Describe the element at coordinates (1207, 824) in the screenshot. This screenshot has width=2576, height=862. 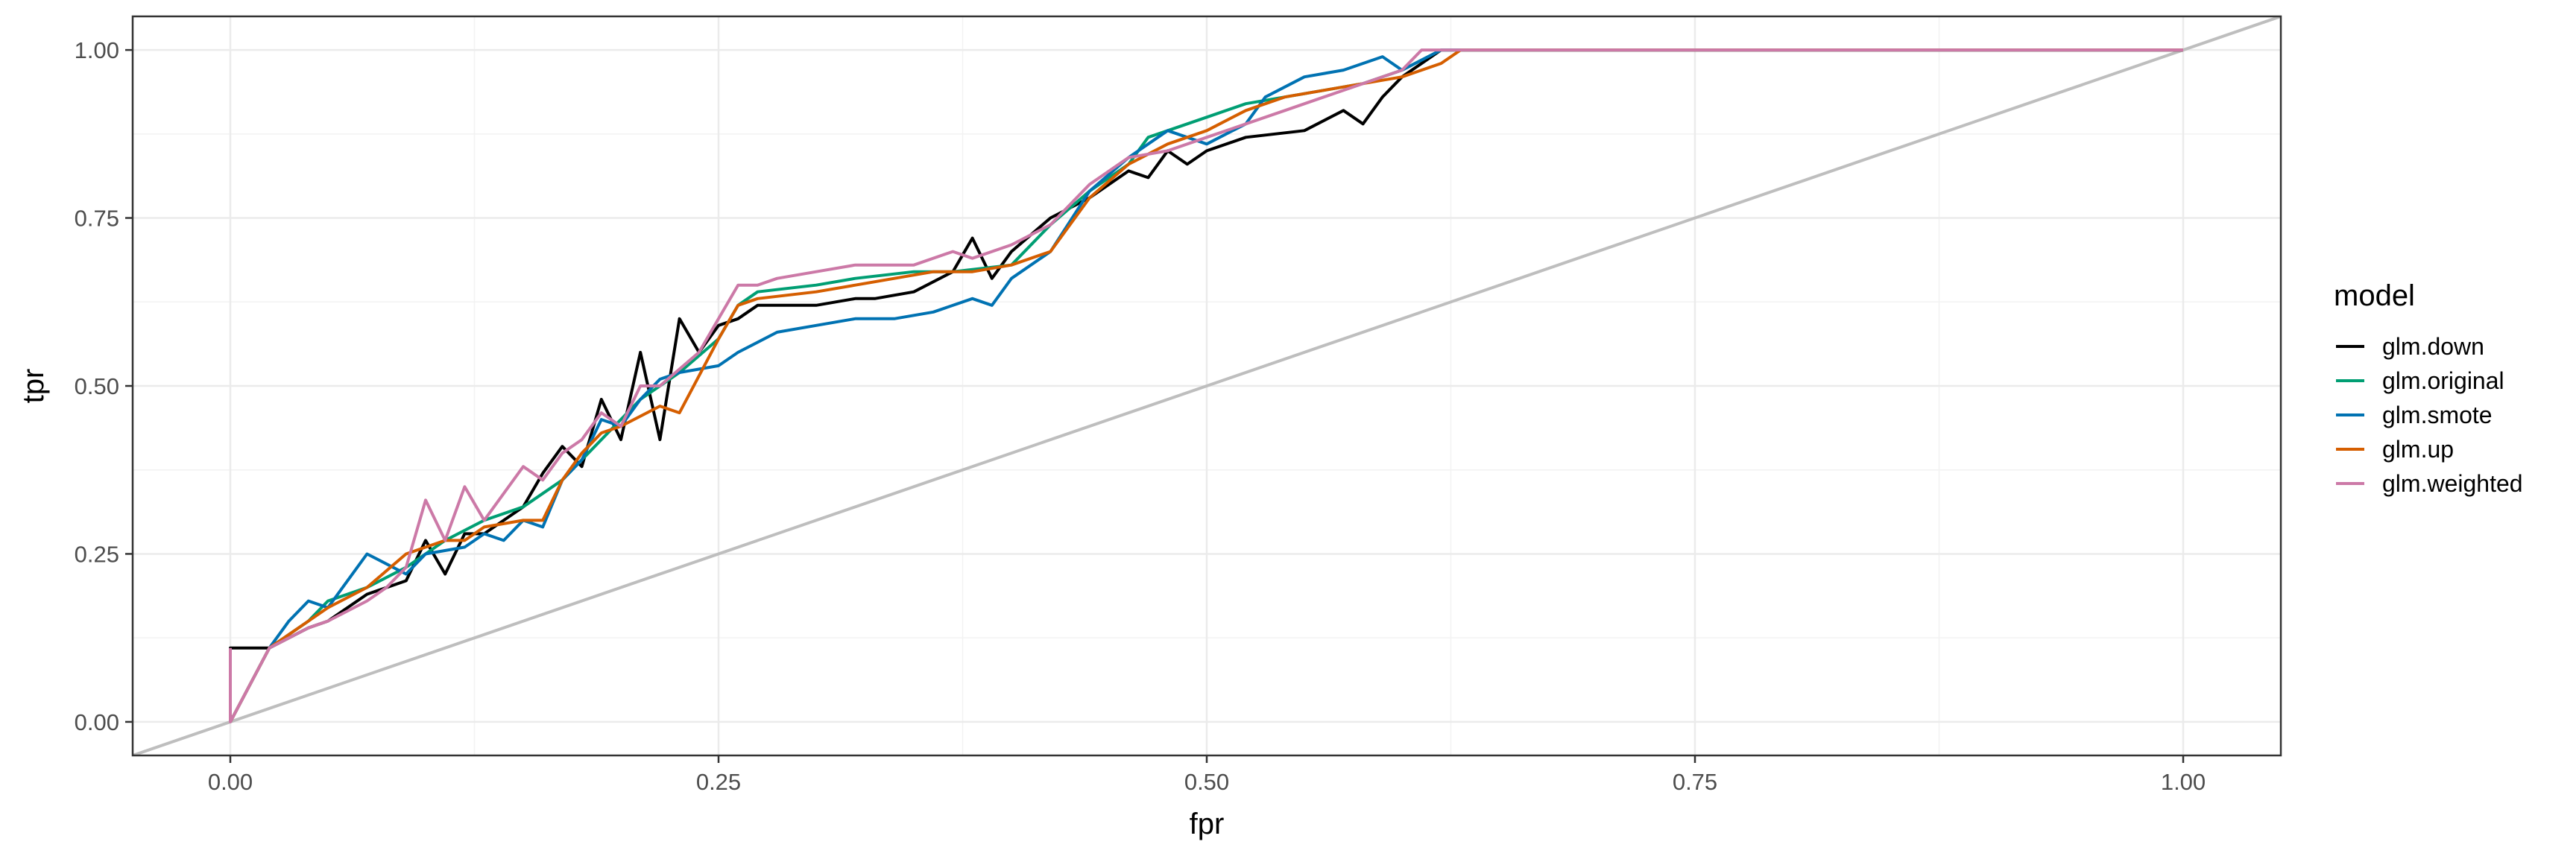
I see `x-axis-title: fpr` at that location.